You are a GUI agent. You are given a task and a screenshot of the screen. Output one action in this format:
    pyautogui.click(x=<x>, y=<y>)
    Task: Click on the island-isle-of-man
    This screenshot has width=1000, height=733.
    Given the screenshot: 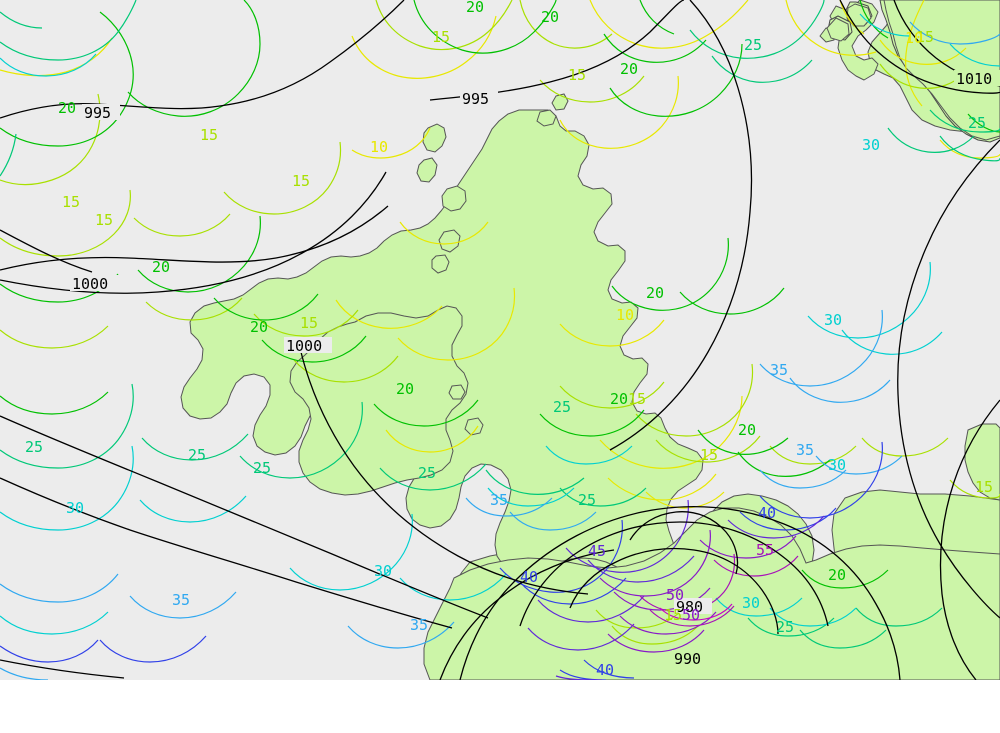 What is the action you would take?
    pyautogui.click(x=457, y=392)
    